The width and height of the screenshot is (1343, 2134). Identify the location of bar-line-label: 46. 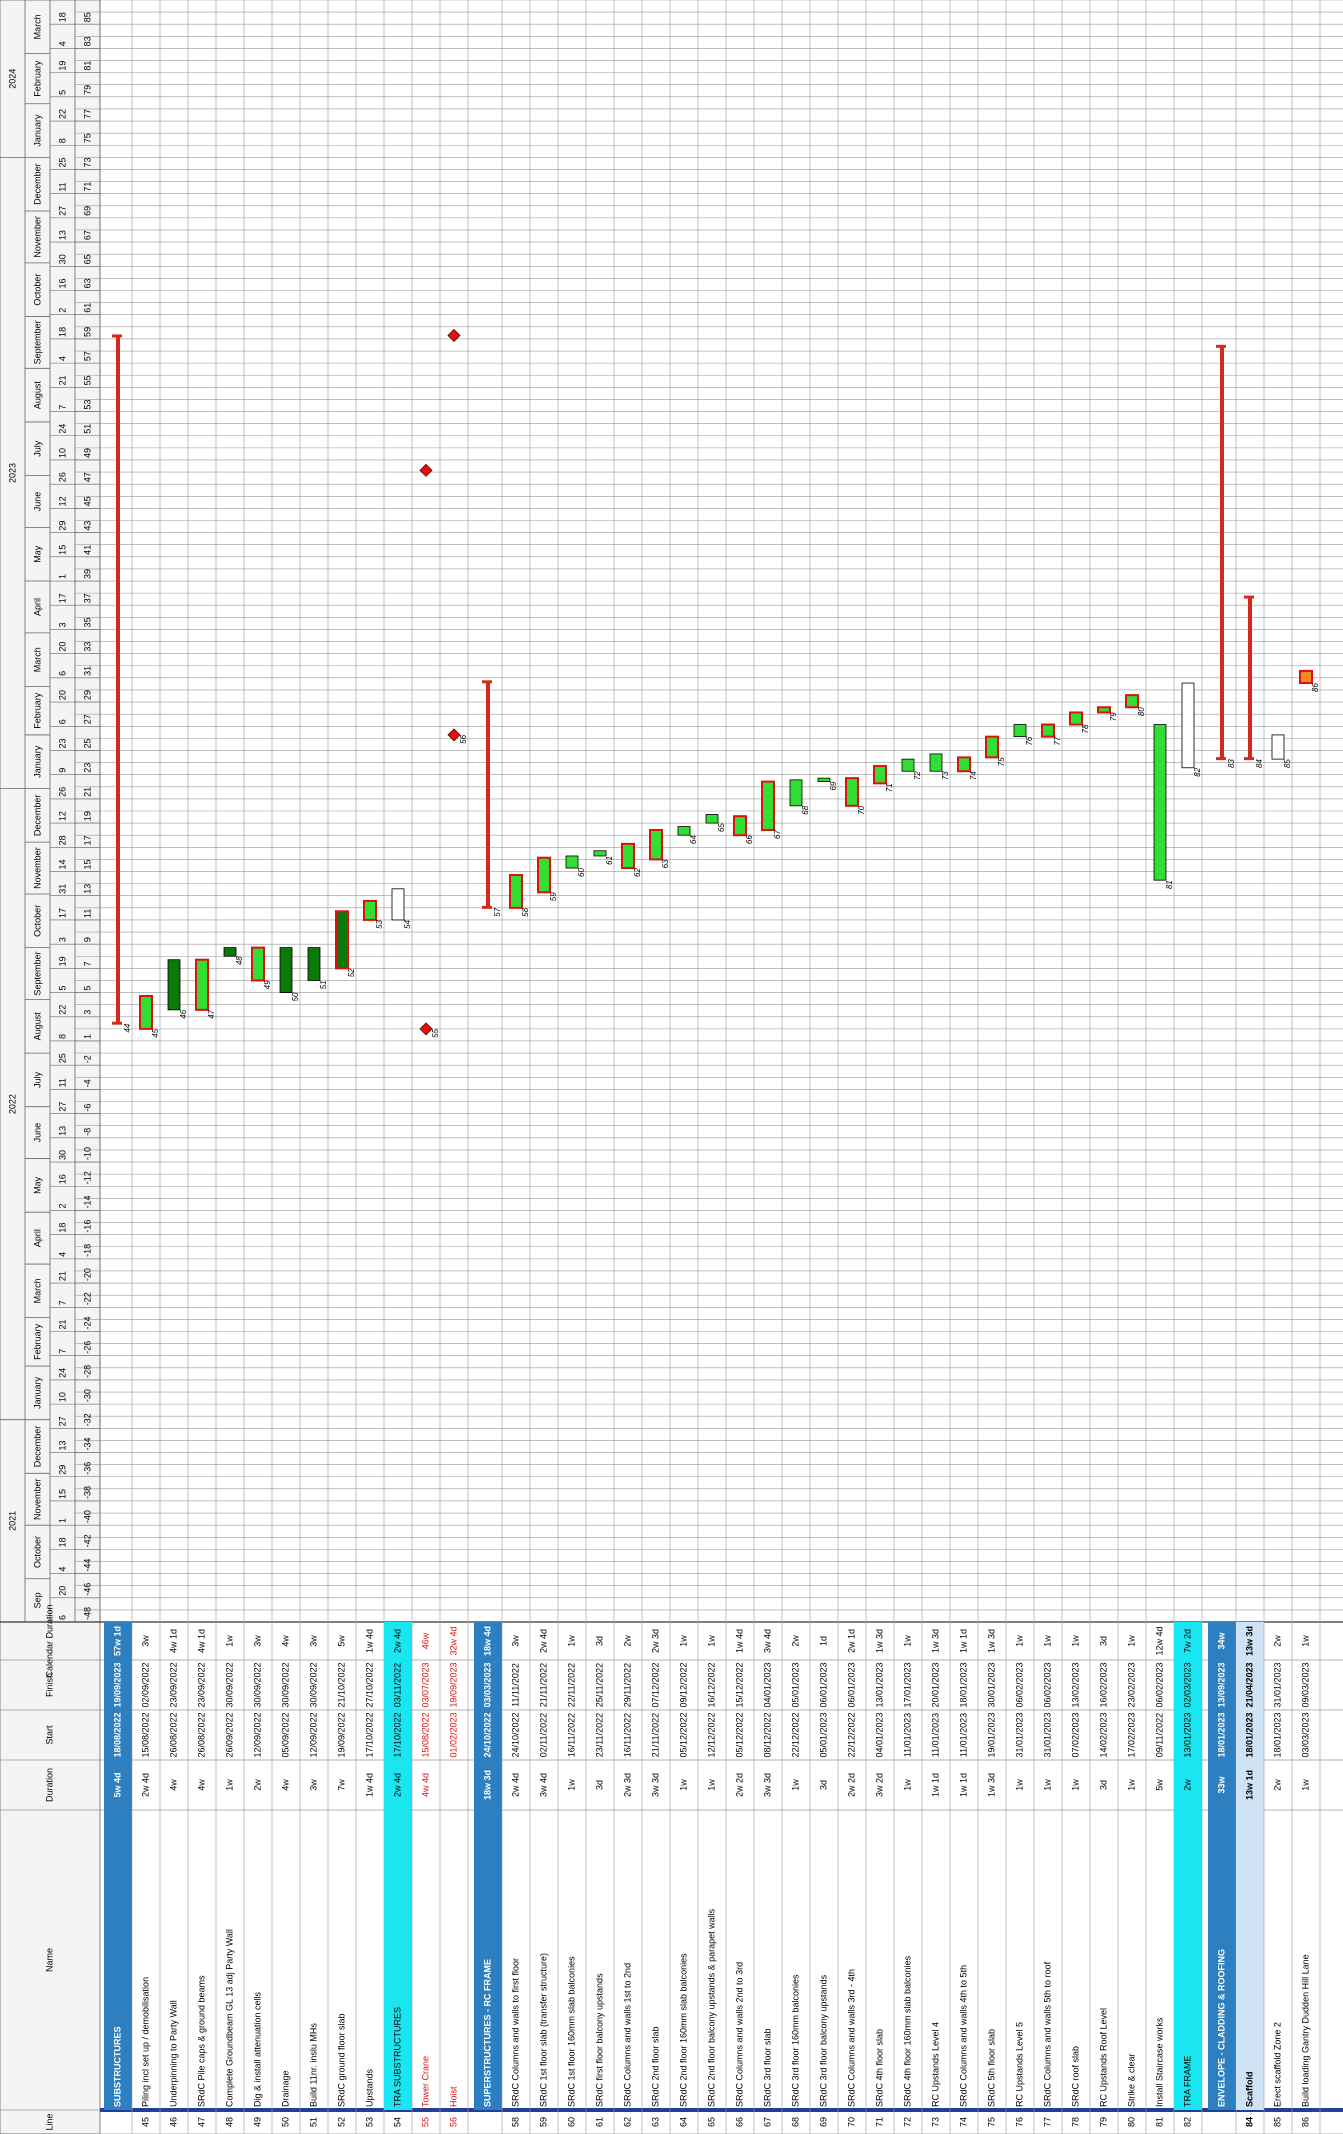
(183, 1013).